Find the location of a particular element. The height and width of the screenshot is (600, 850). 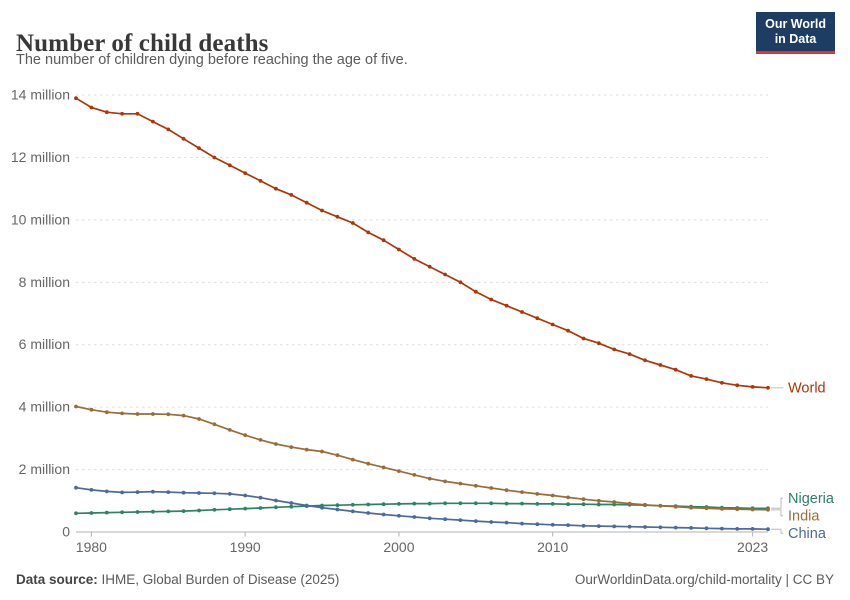

series-line is located at coordinates (422, 508).